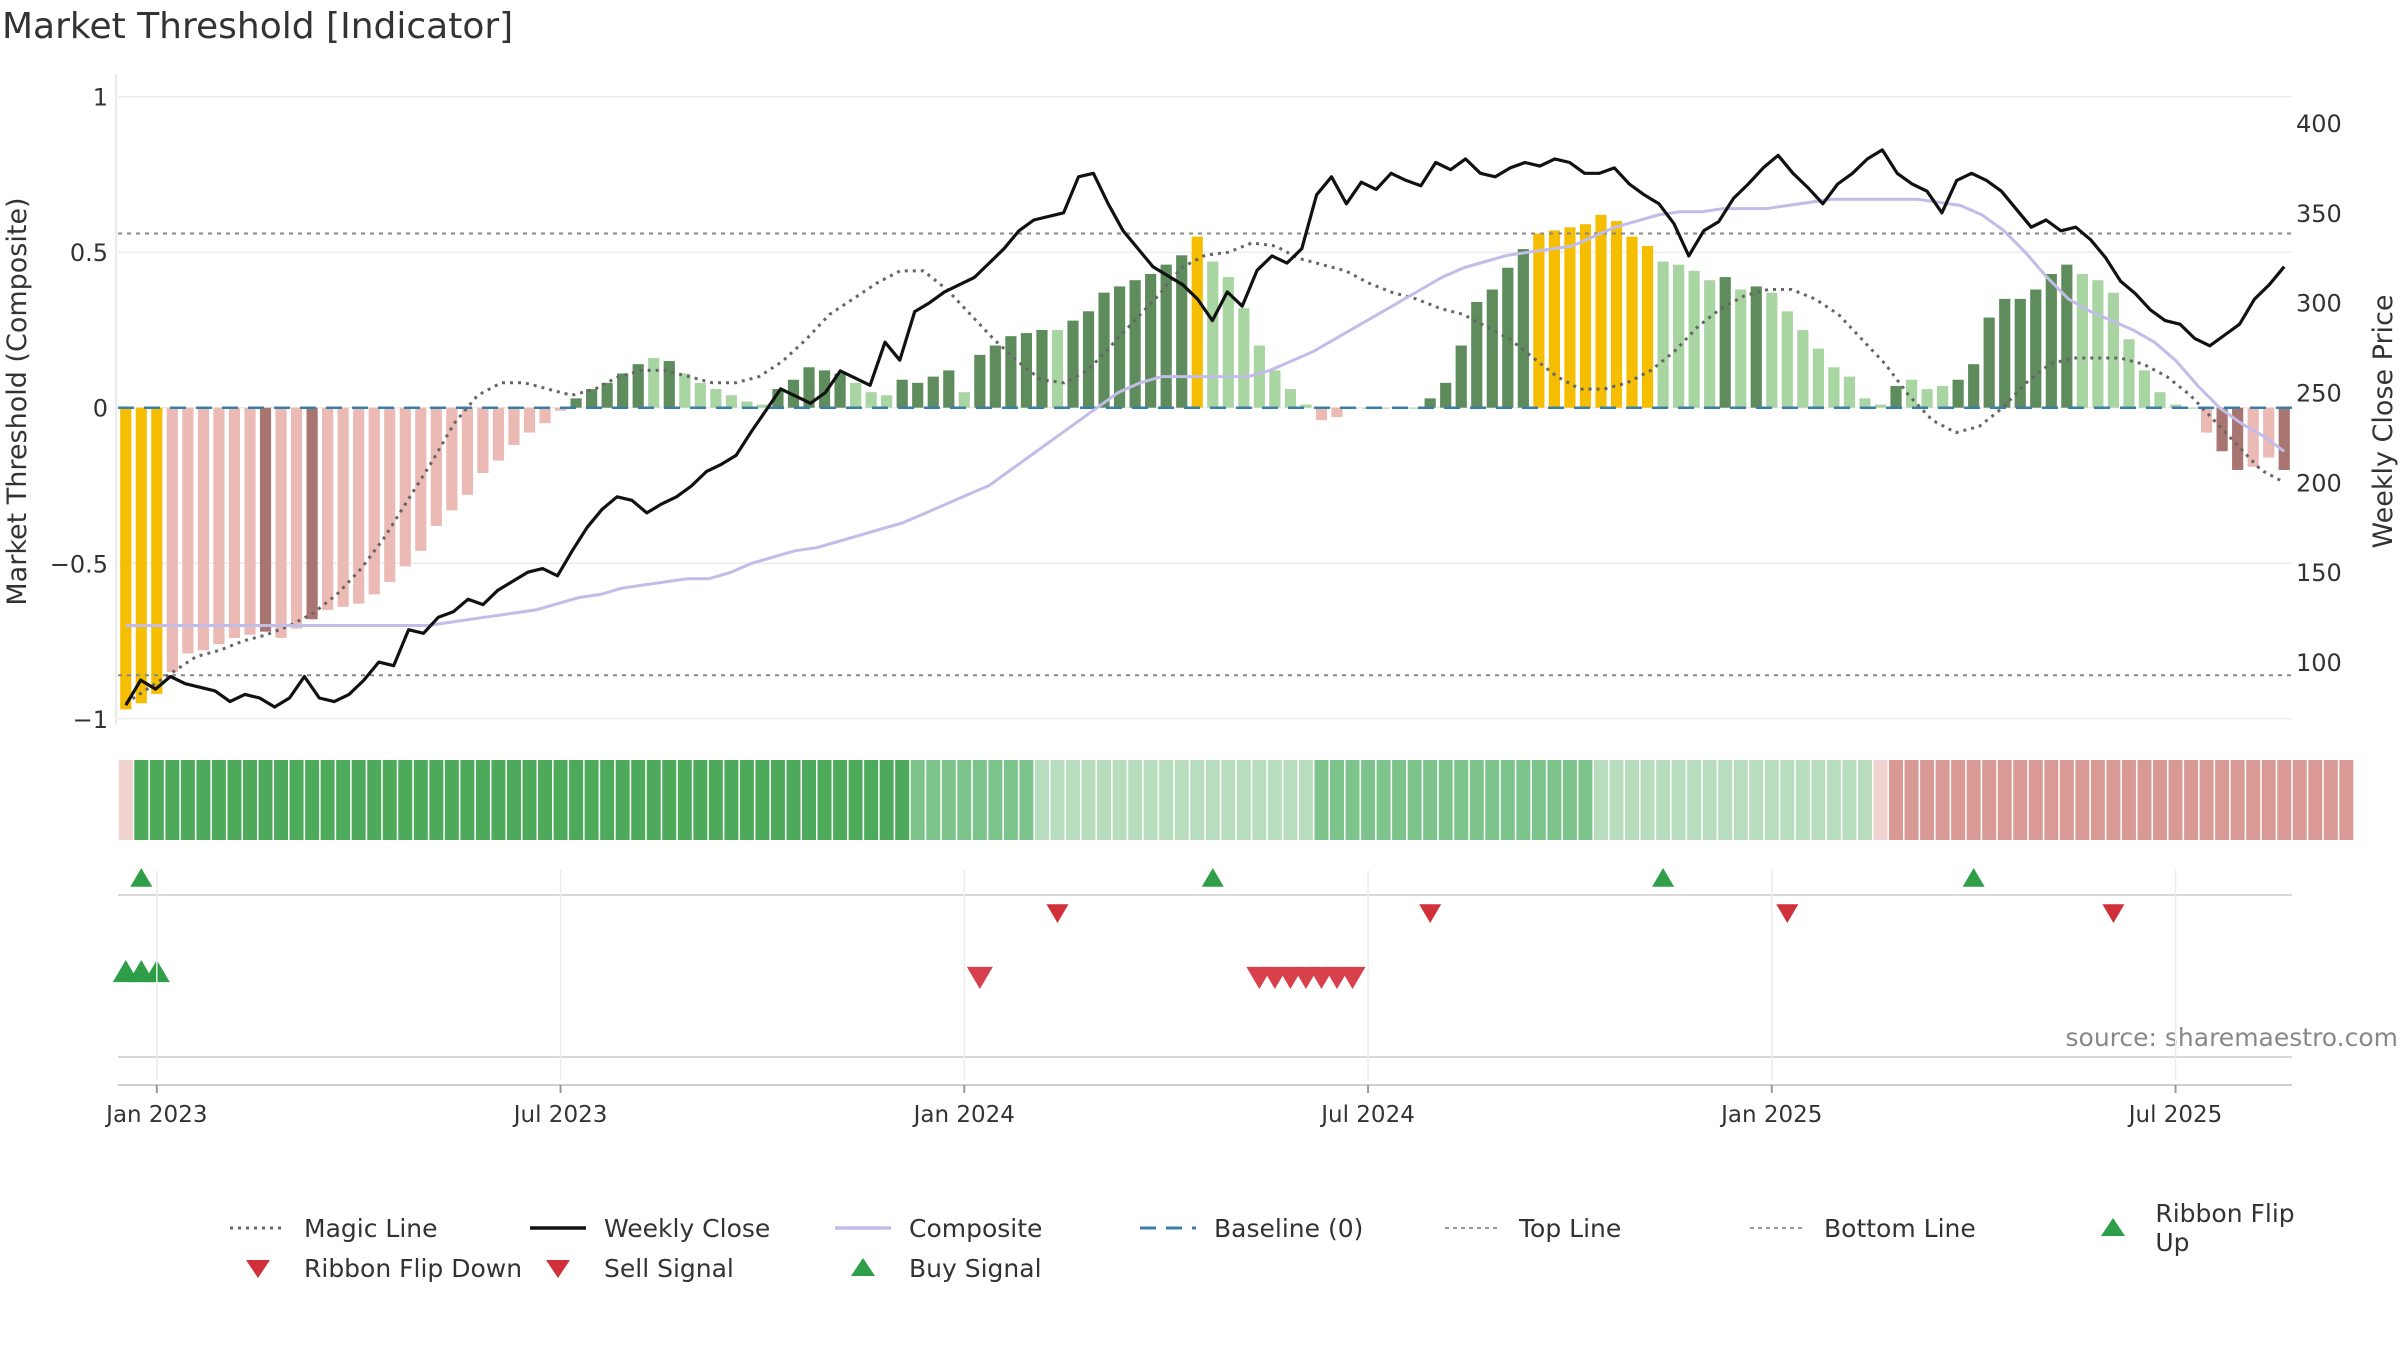  Describe the element at coordinates (413, 1268) in the screenshot. I see `legend-label: Ribbon Flip Down` at that location.